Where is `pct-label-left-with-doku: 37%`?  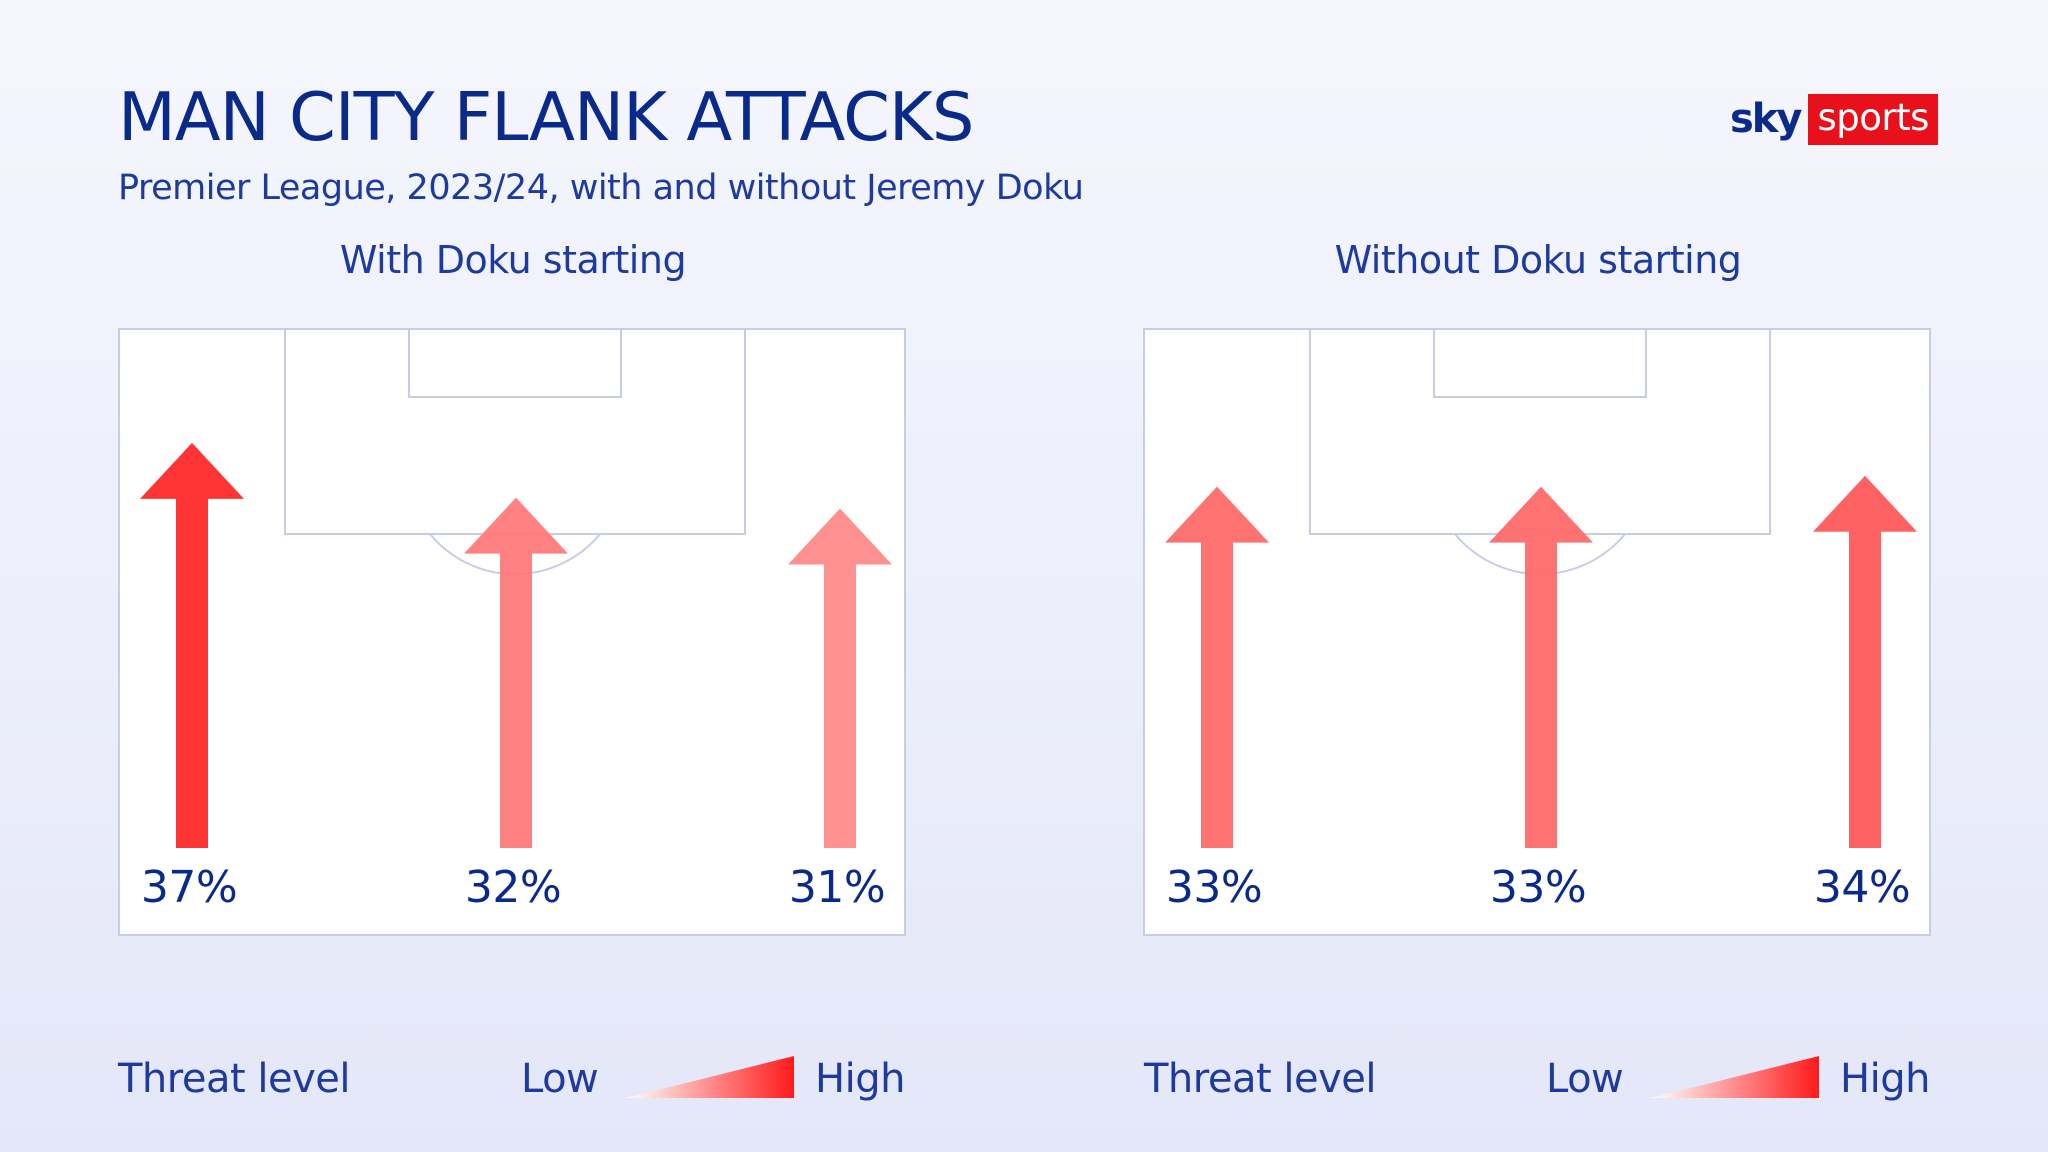 pct-label-left-with-doku: 37% is located at coordinates (189, 887).